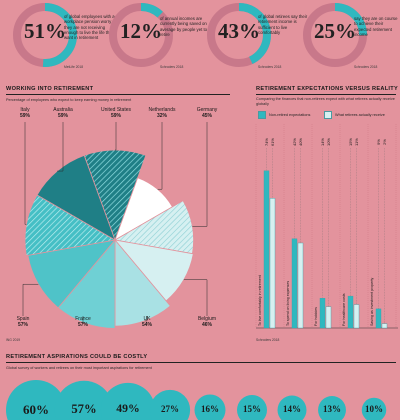 This screenshot has height=420, width=400. What do you see at coordinates (360, 115) in the screenshot?
I see `legend-label: What retirees actually receive` at bounding box center [360, 115].